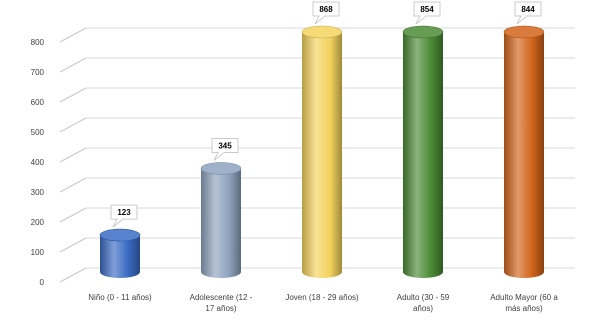 This screenshot has height=336, width=603. What do you see at coordinates (38, 132) in the screenshot?
I see `y-tick-label: 500` at bounding box center [38, 132].